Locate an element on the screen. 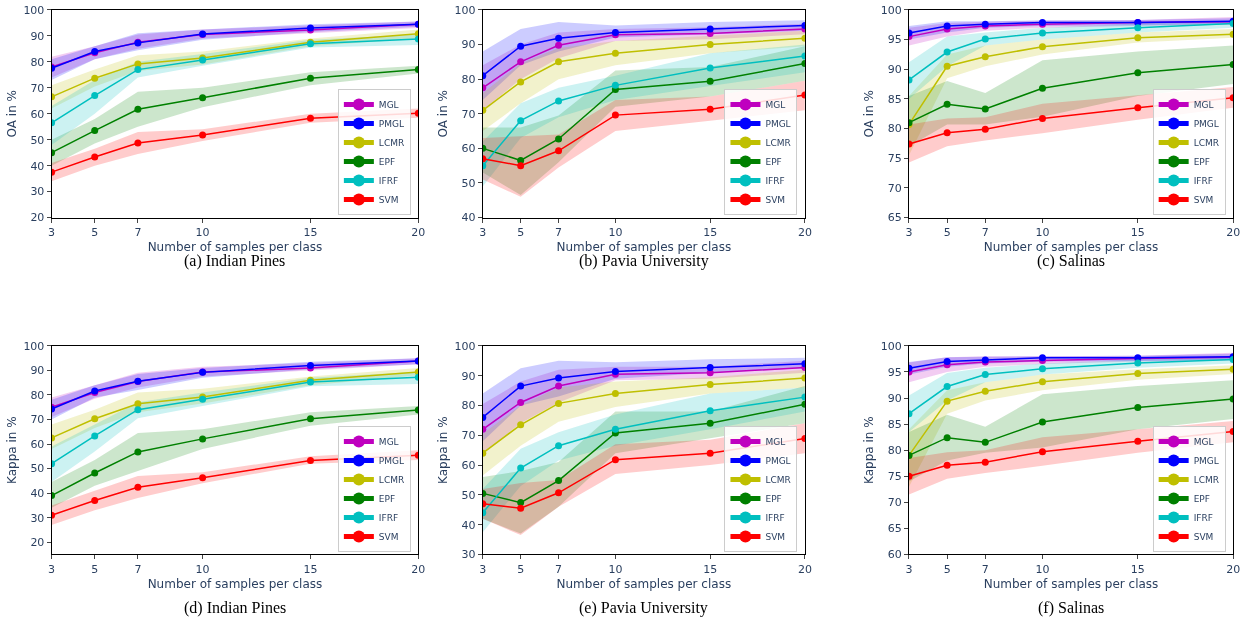  y-tick-label: 75 is located at coordinates (894, 159).